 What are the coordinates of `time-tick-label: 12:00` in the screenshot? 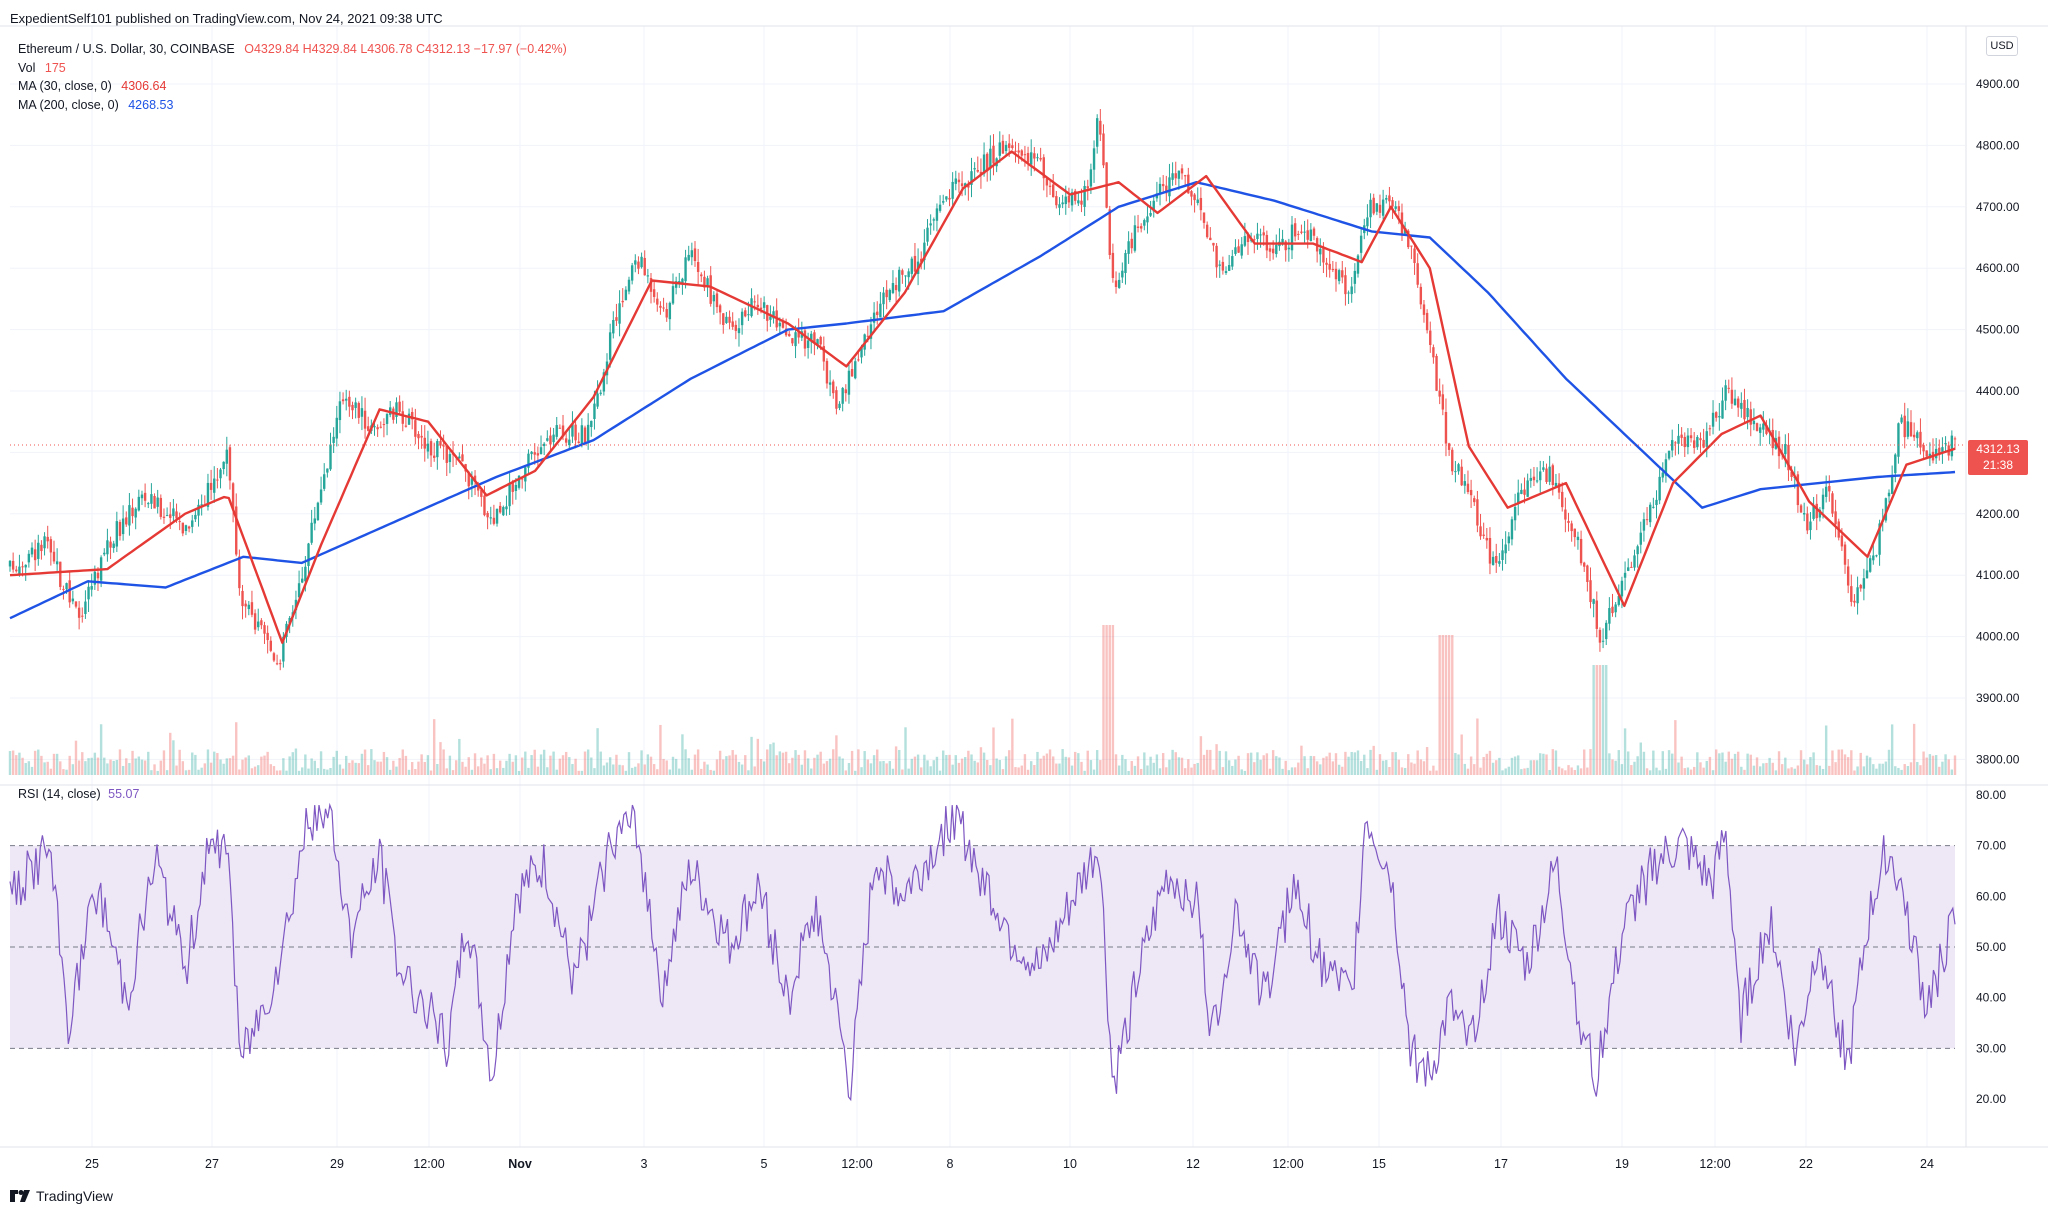 It's located at (1287, 1164).